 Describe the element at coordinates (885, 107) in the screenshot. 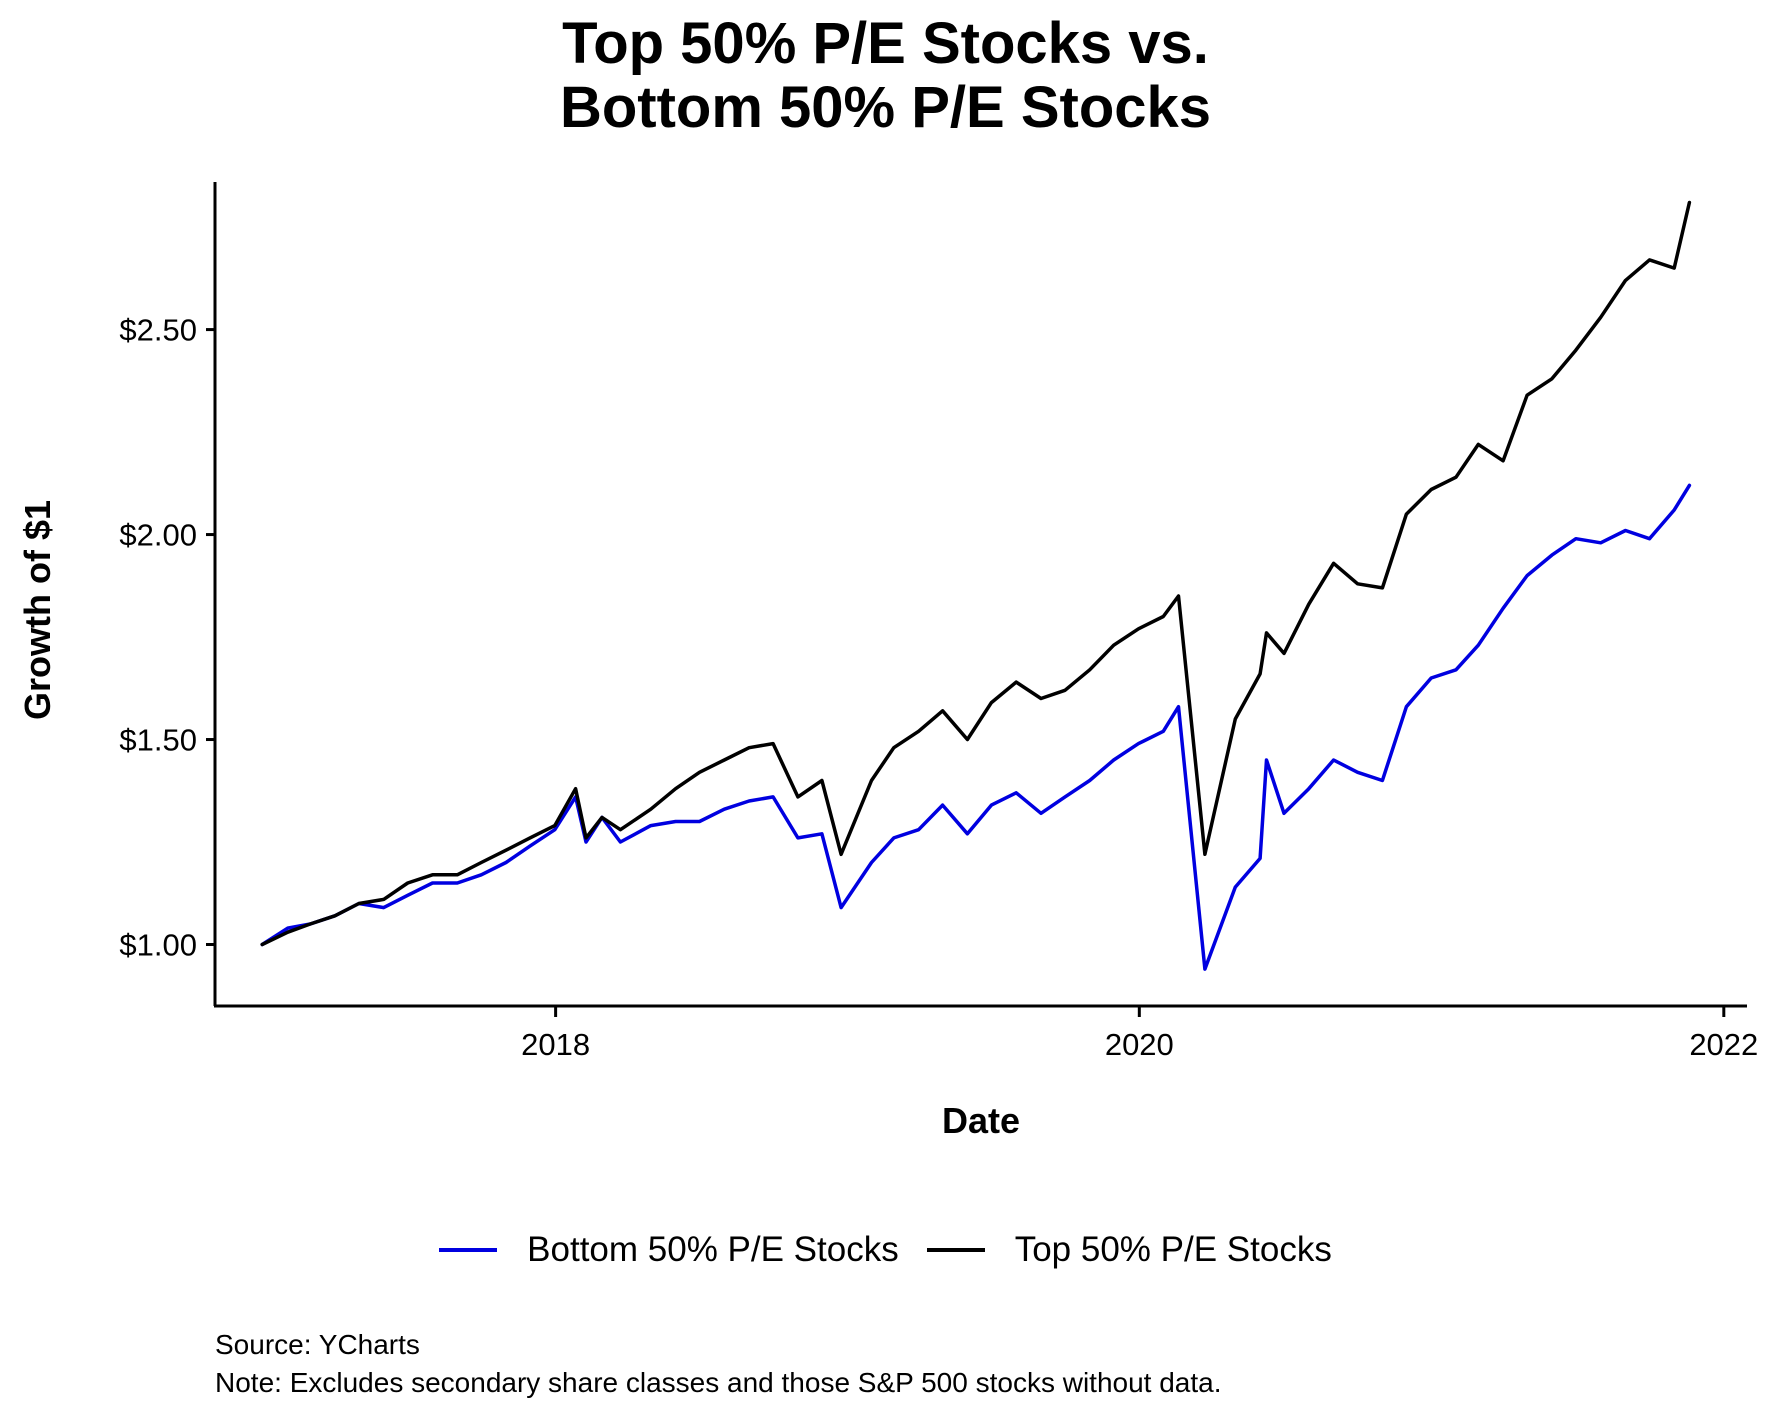

I see `chart-title-line-2: Bottom 50% P/E Stocks` at that location.